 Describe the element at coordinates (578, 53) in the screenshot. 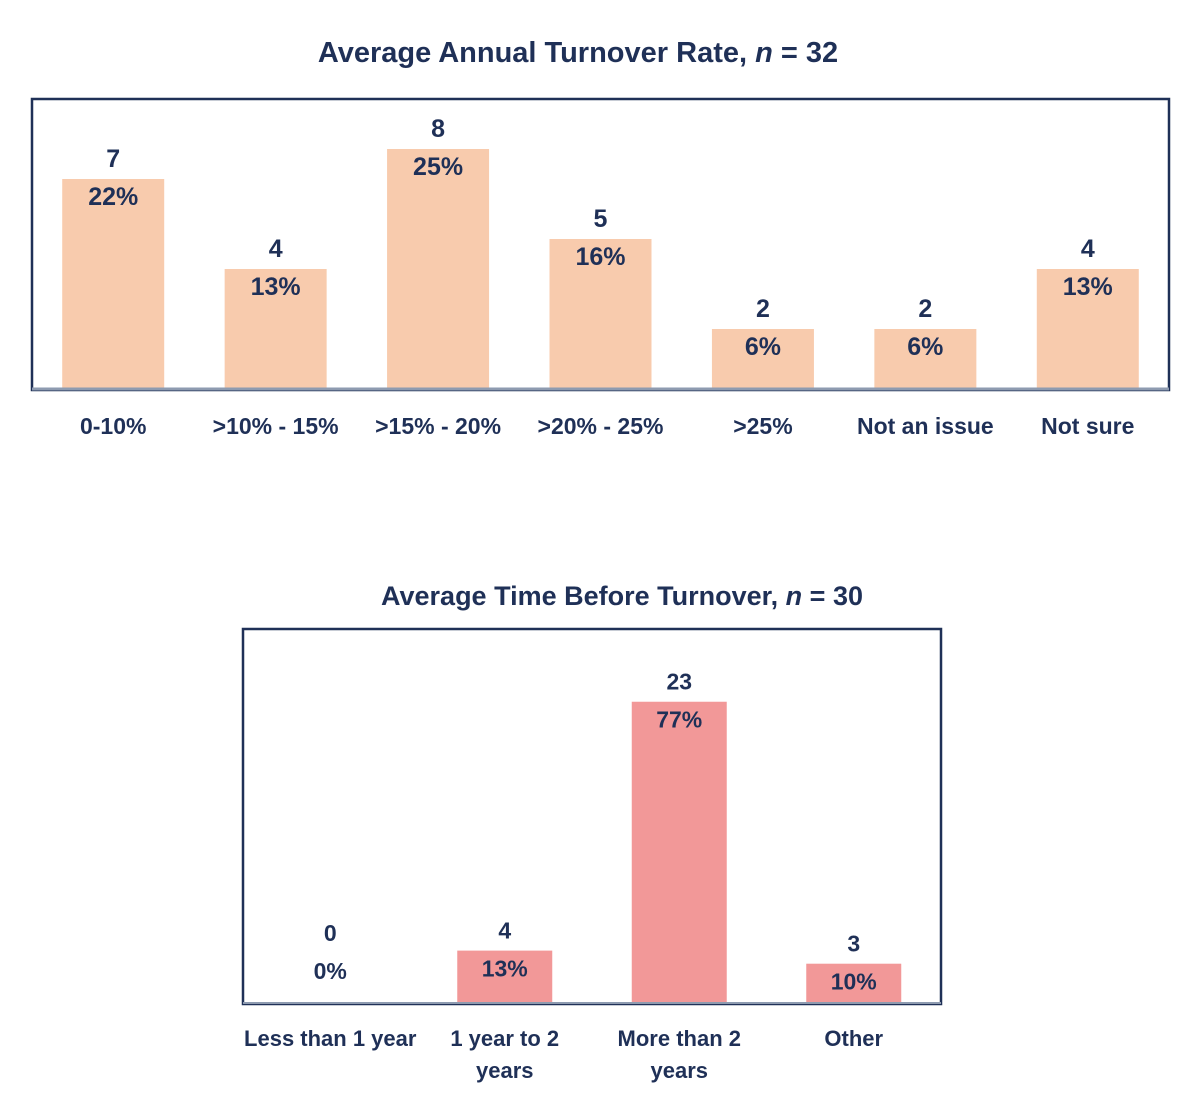

I see `chart1-title: Average Annual Turnover Rate, n = 32` at that location.